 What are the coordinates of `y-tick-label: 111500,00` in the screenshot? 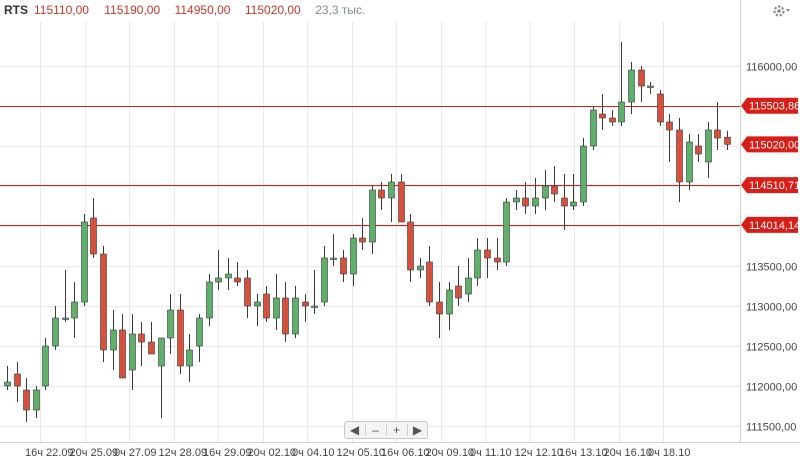 It's located at (771, 428).